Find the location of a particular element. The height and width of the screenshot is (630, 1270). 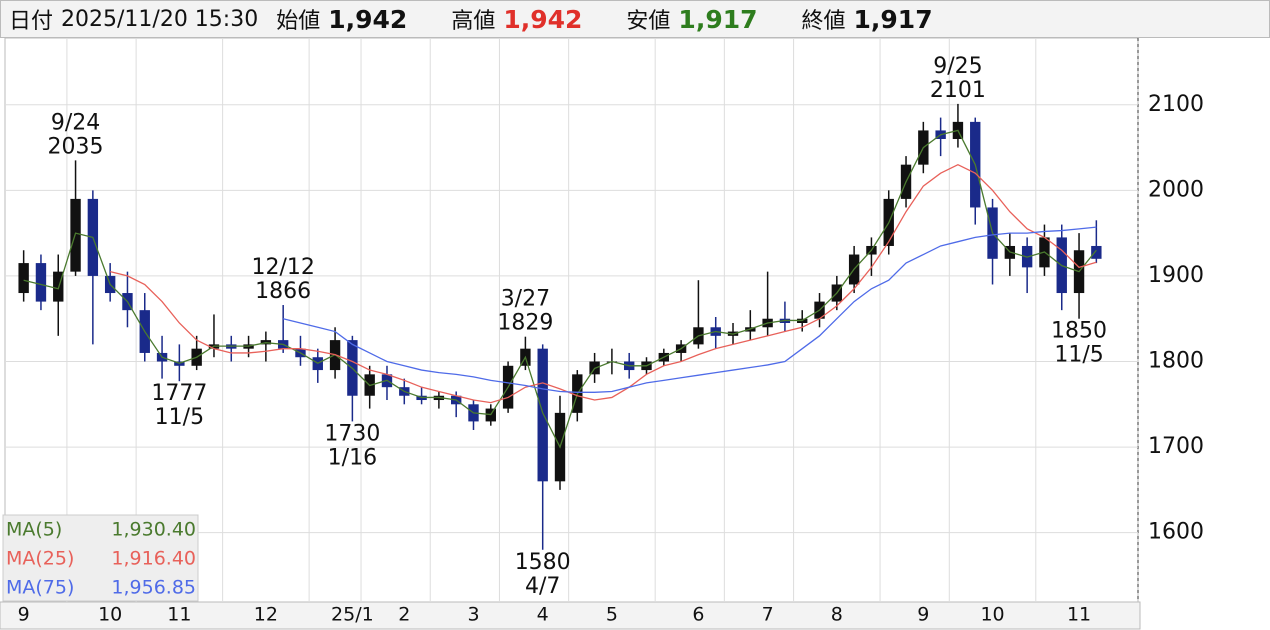

x-axis-band is located at coordinates (570, 615).